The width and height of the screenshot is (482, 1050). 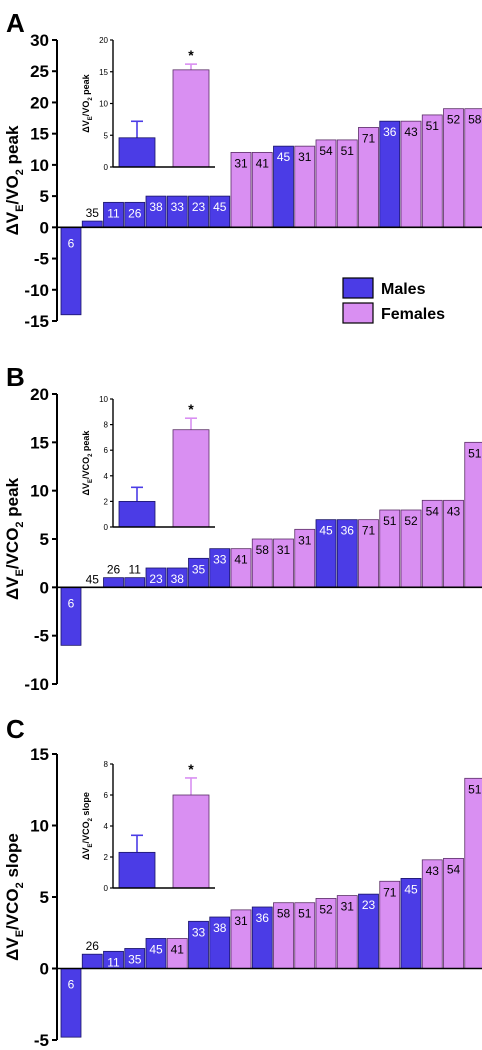 I want to click on panel-letter: C, so click(x=15, y=729).